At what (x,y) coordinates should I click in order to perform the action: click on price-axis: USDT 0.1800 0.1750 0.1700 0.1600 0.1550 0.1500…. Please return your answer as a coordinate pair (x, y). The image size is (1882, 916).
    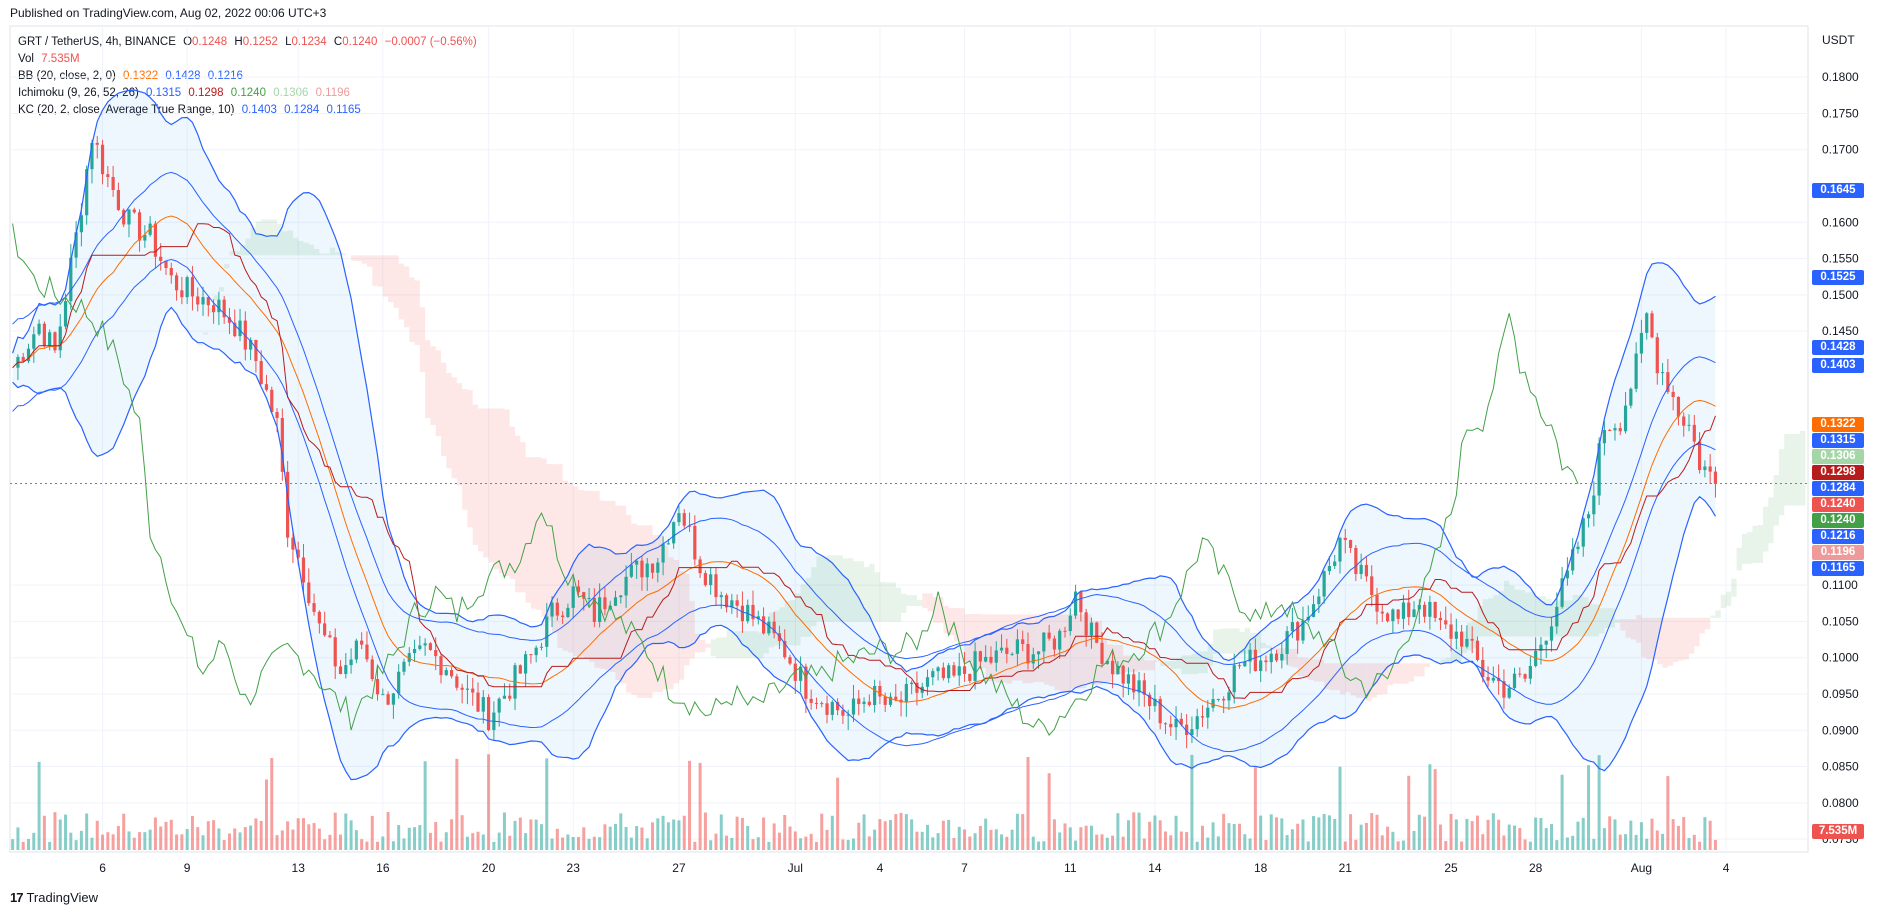
    Looking at the image, I should click on (1840, 439).